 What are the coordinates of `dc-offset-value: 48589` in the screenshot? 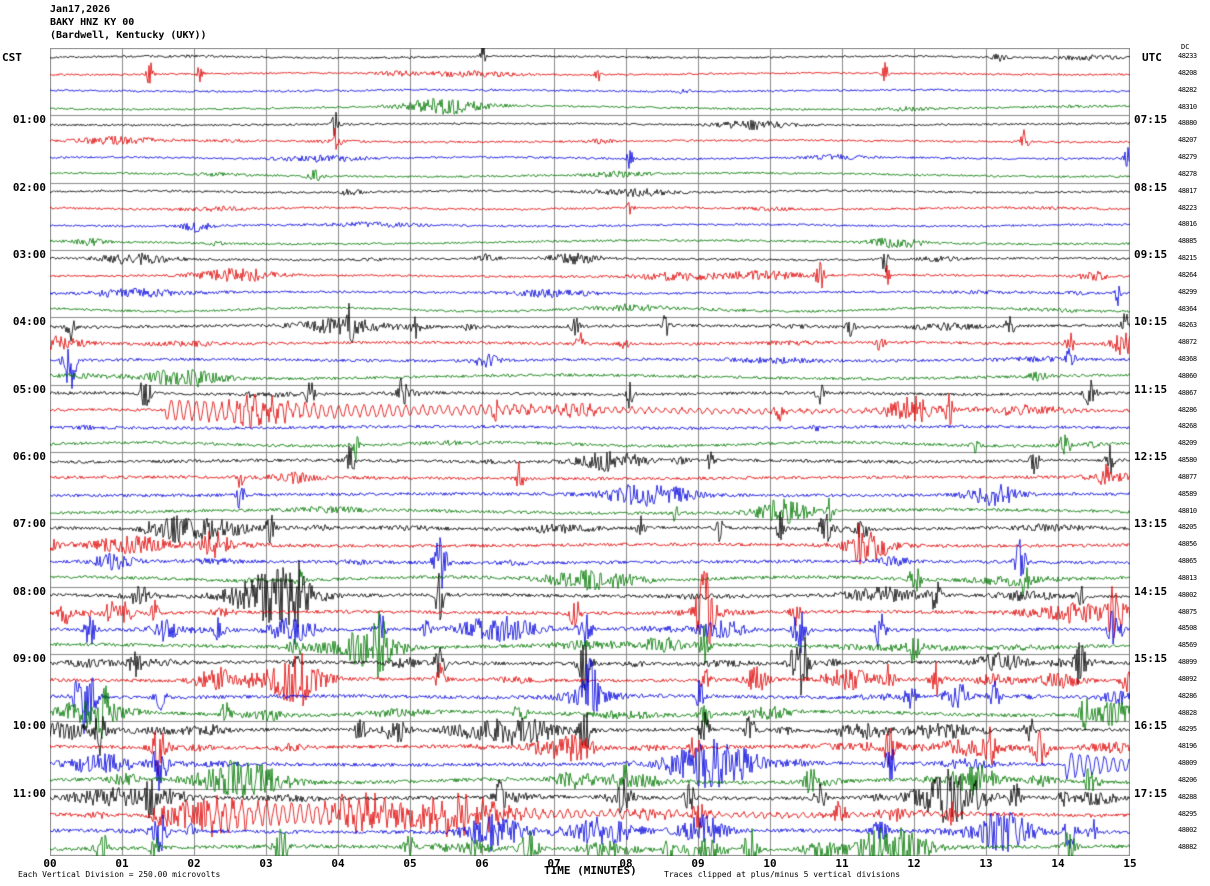 It's located at (1187, 493).